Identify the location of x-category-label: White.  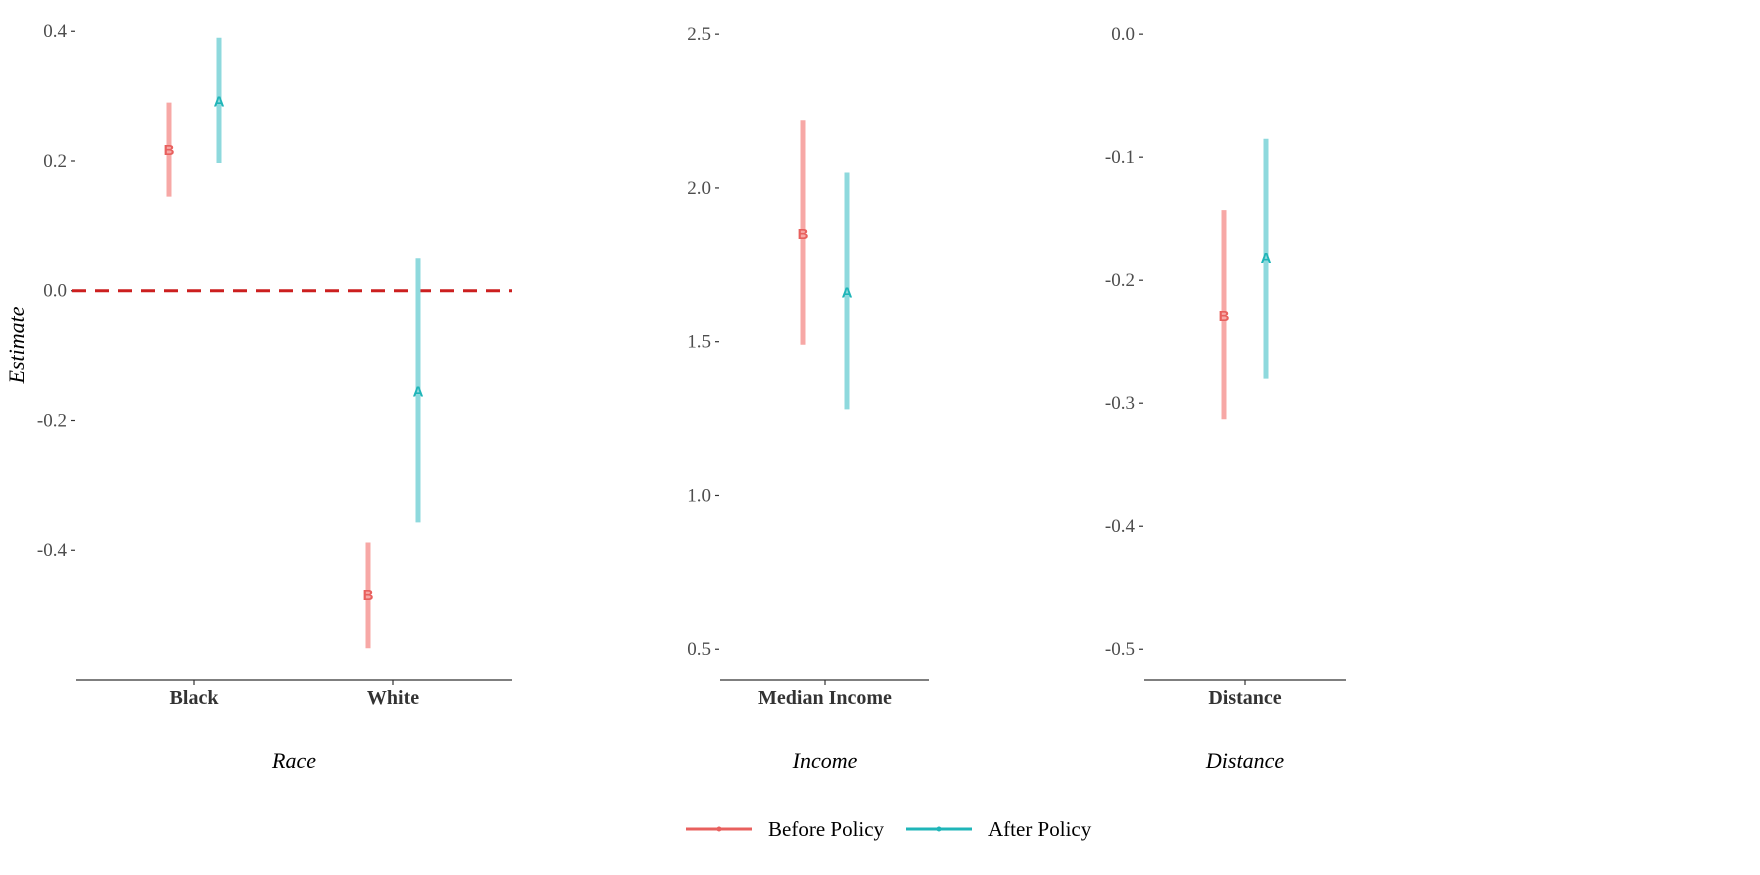
(393, 698).